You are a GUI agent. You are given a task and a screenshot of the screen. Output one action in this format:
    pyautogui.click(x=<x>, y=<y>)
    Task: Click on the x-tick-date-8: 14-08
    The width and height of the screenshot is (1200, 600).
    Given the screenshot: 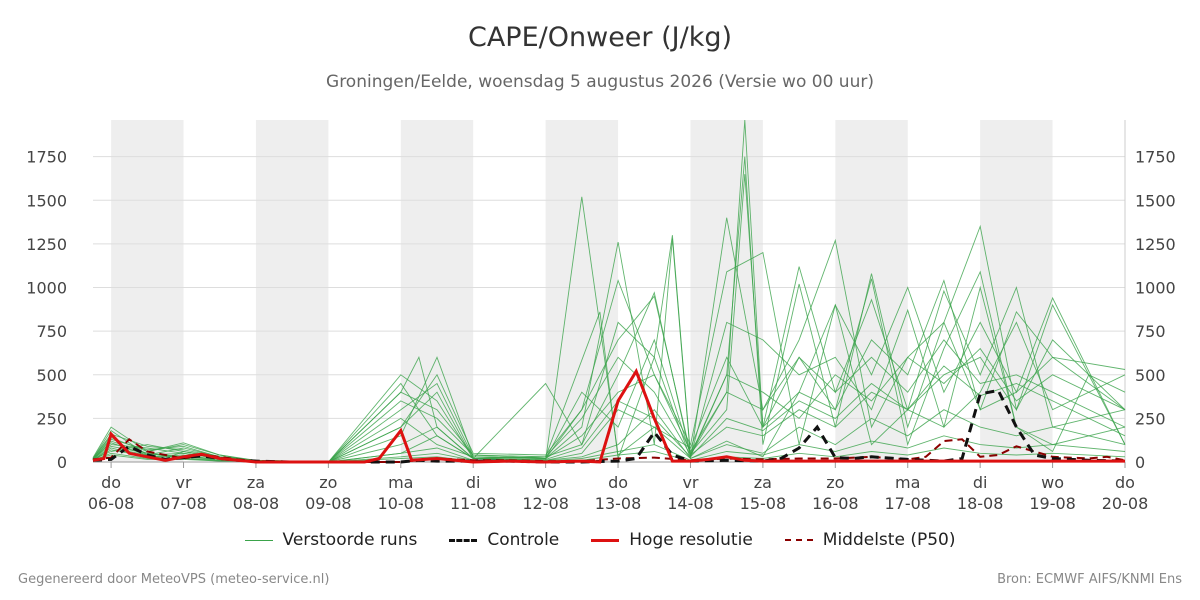 What is the action you would take?
    pyautogui.click(x=690, y=503)
    